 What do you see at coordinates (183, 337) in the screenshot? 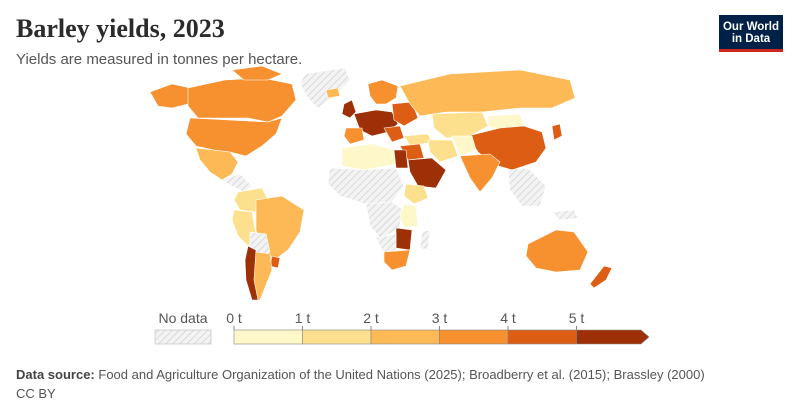
I see `no-data-swatch` at bounding box center [183, 337].